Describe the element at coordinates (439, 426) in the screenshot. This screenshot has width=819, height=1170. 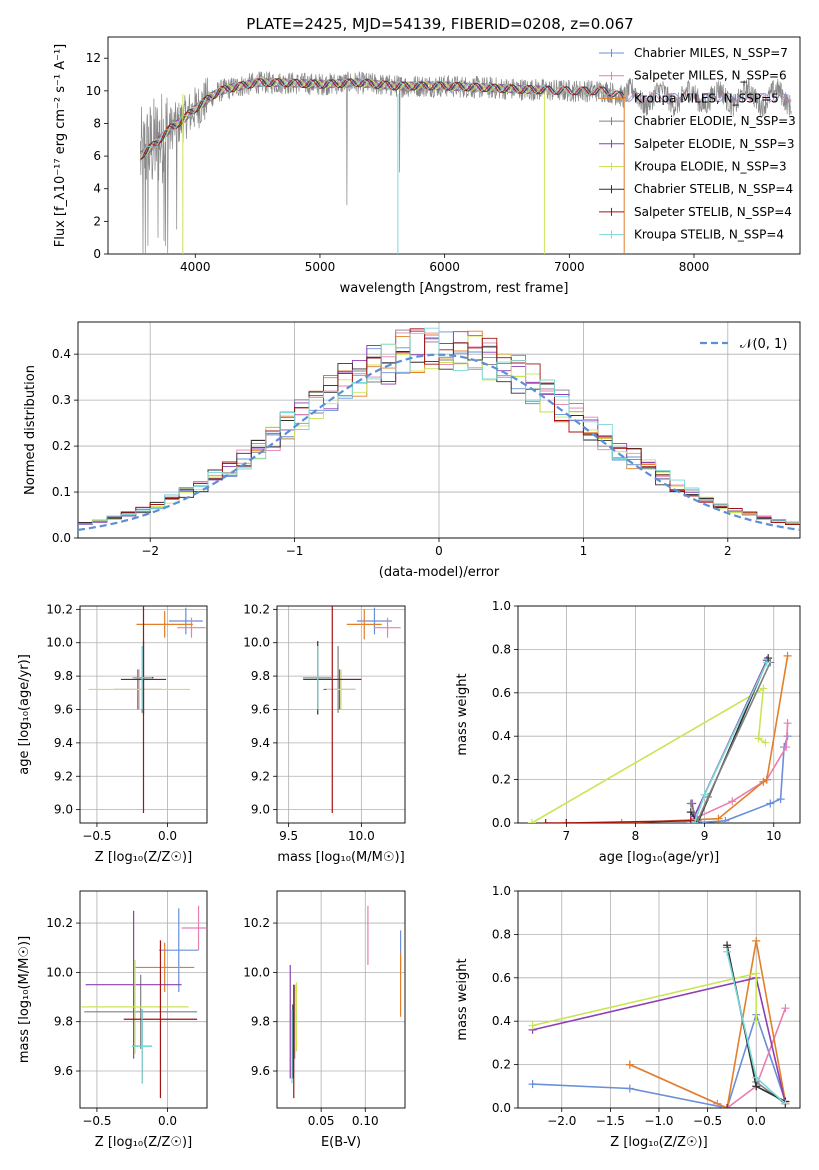
I see `histogram-k-stelib` at that location.